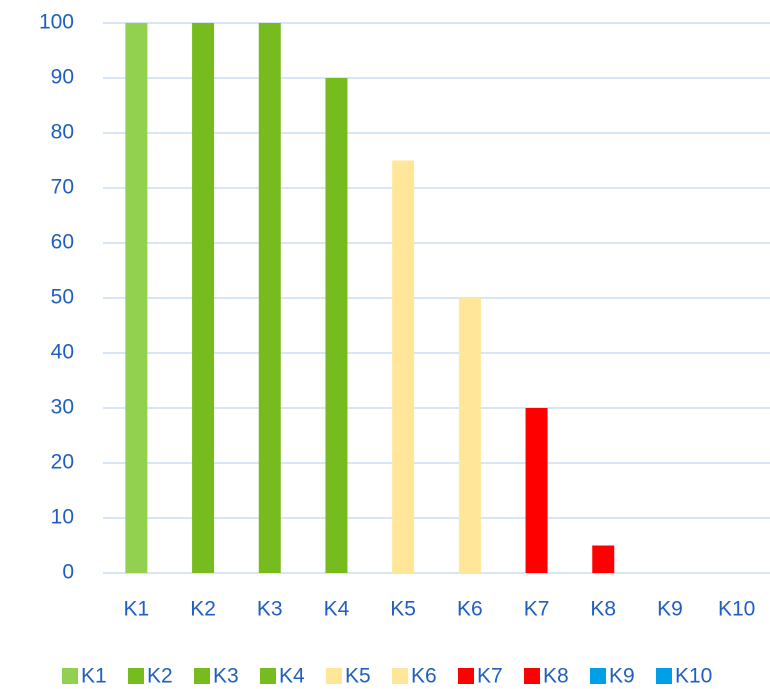 The width and height of the screenshot is (770, 689). What do you see at coordinates (56, 22) in the screenshot?
I see `y-tick-label: 100` at bounding box center [56, 22].